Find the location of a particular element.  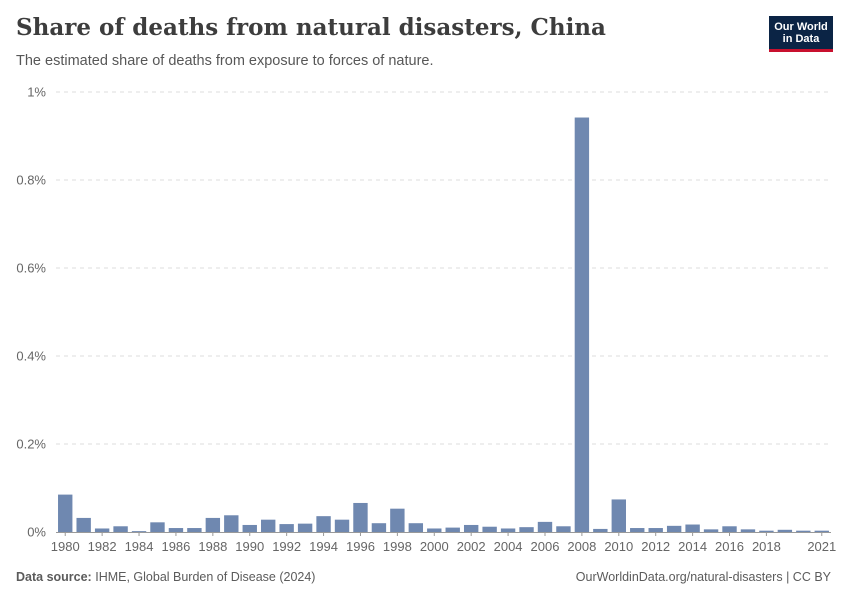

x-tick-label: 2000 is located at coordinates (434, 546).